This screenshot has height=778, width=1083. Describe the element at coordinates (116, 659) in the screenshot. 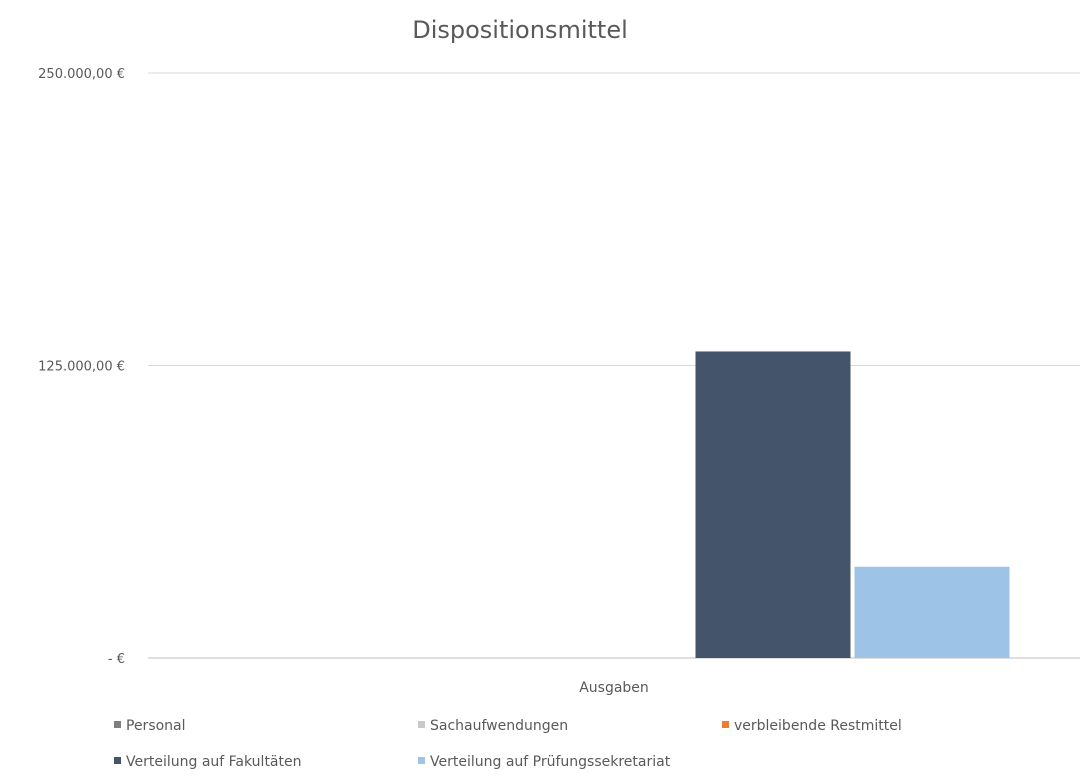

I see `y-tick-label: - €` at that location.